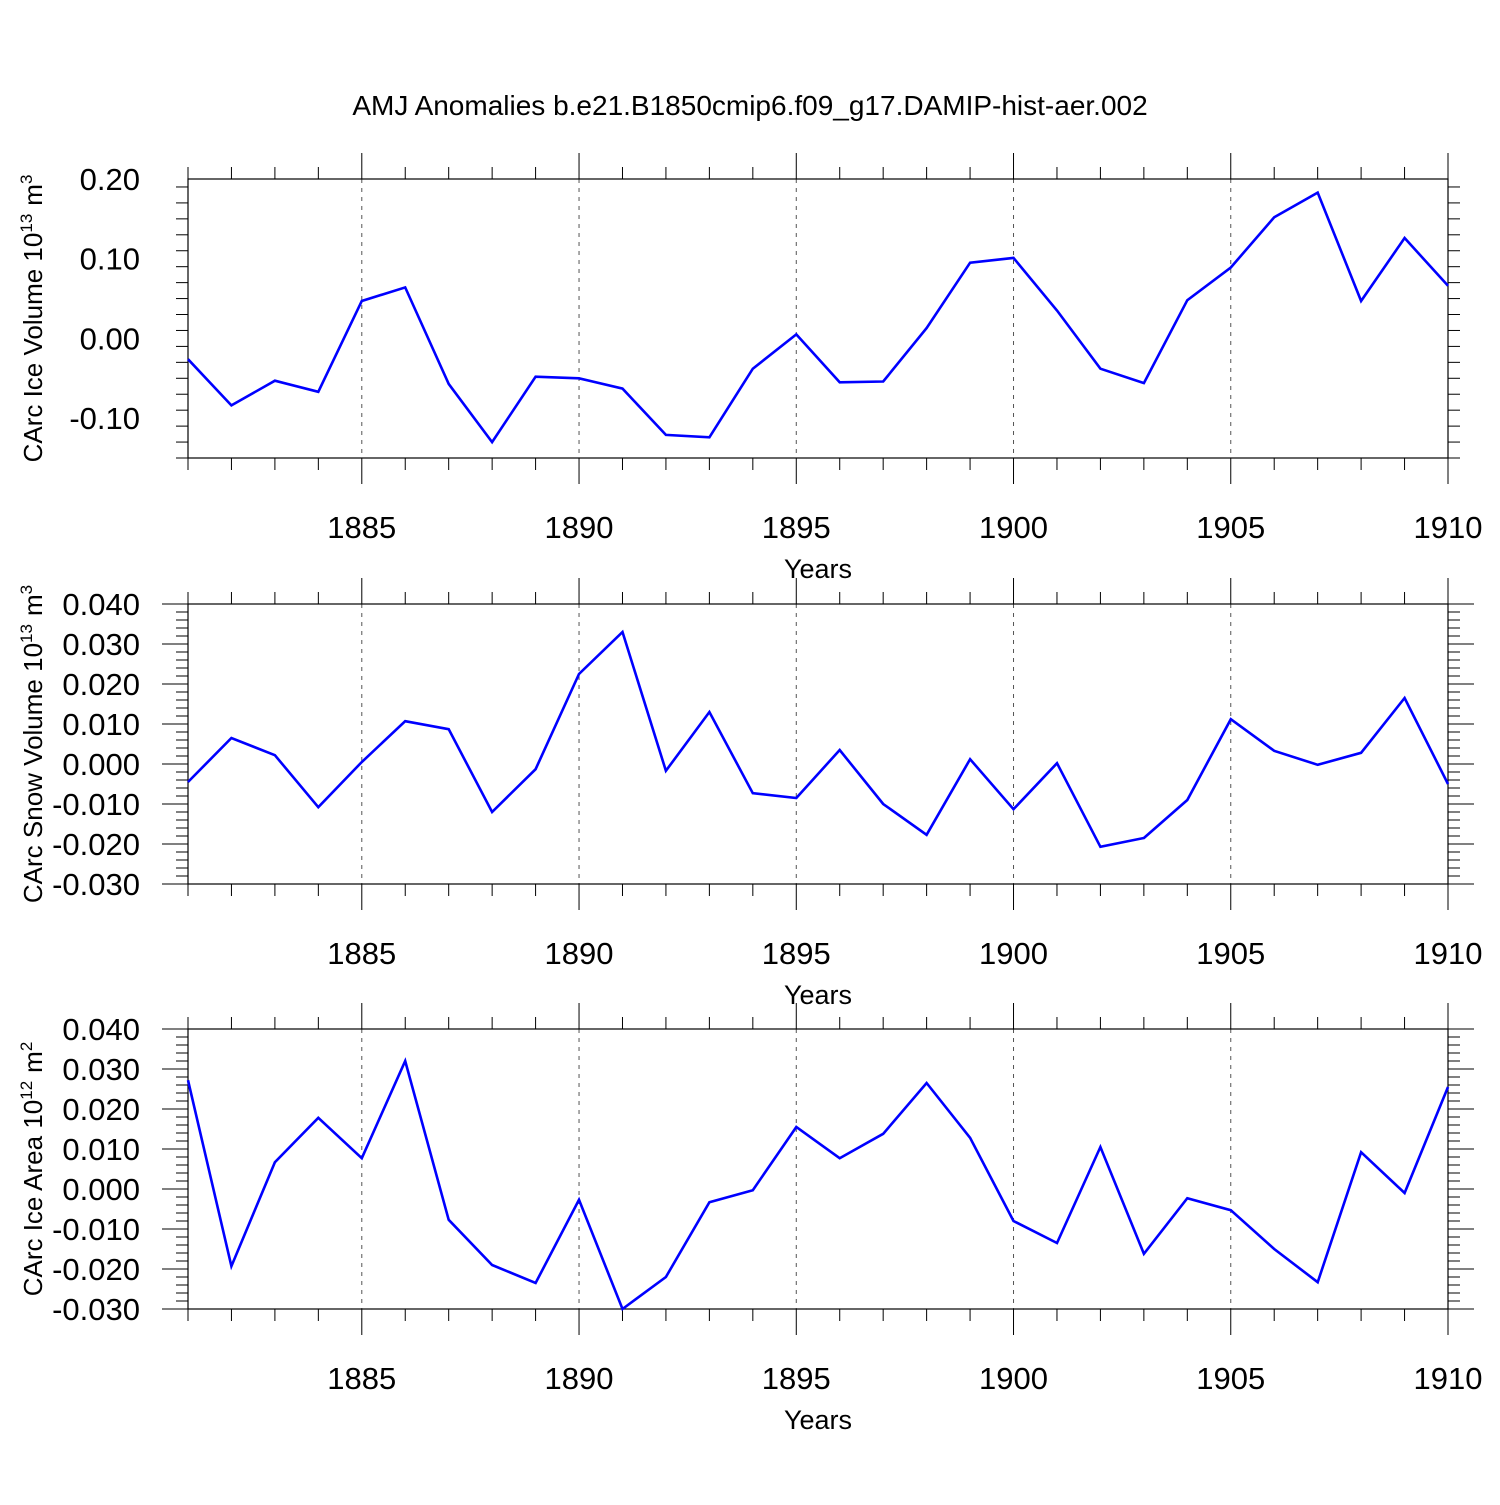 This screenshot has height=1505, width=1500. What do you see at coordinates (33, 348) in the screenshot?
I see `y-axis-label-main: CArc Ice Volume 10` at bounding box center [33, 348].